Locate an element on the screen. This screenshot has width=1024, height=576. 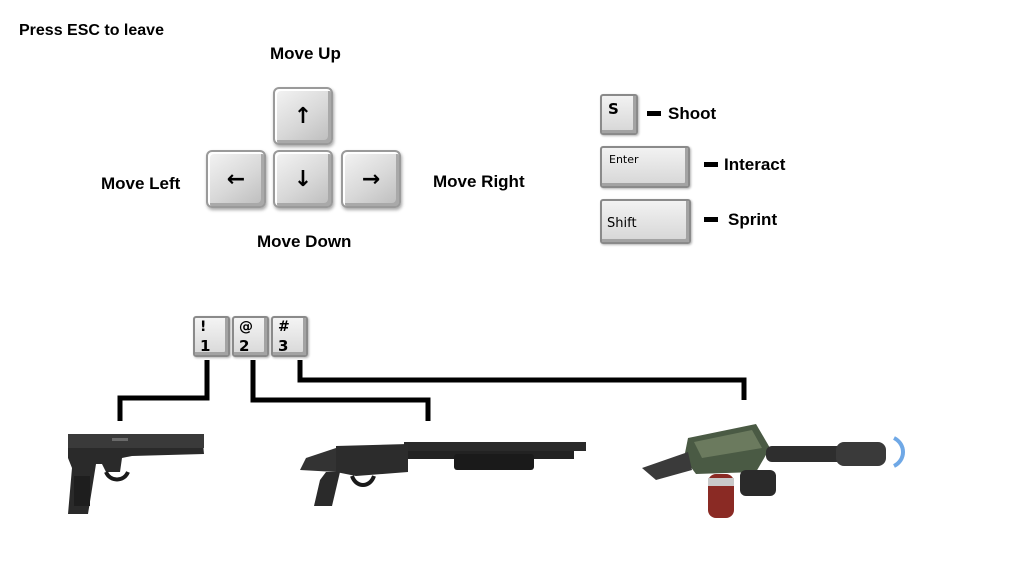
pistol-icon is located at coordinates (134, 473).